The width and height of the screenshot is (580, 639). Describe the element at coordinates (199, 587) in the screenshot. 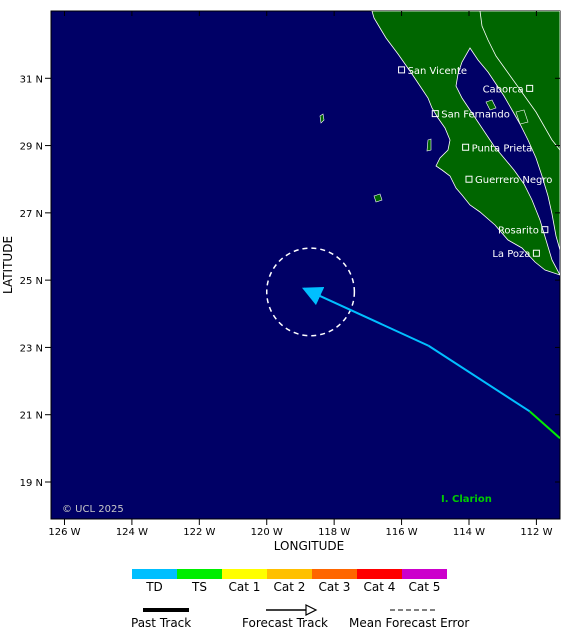

I see `legend-category-label: TS` at that location.